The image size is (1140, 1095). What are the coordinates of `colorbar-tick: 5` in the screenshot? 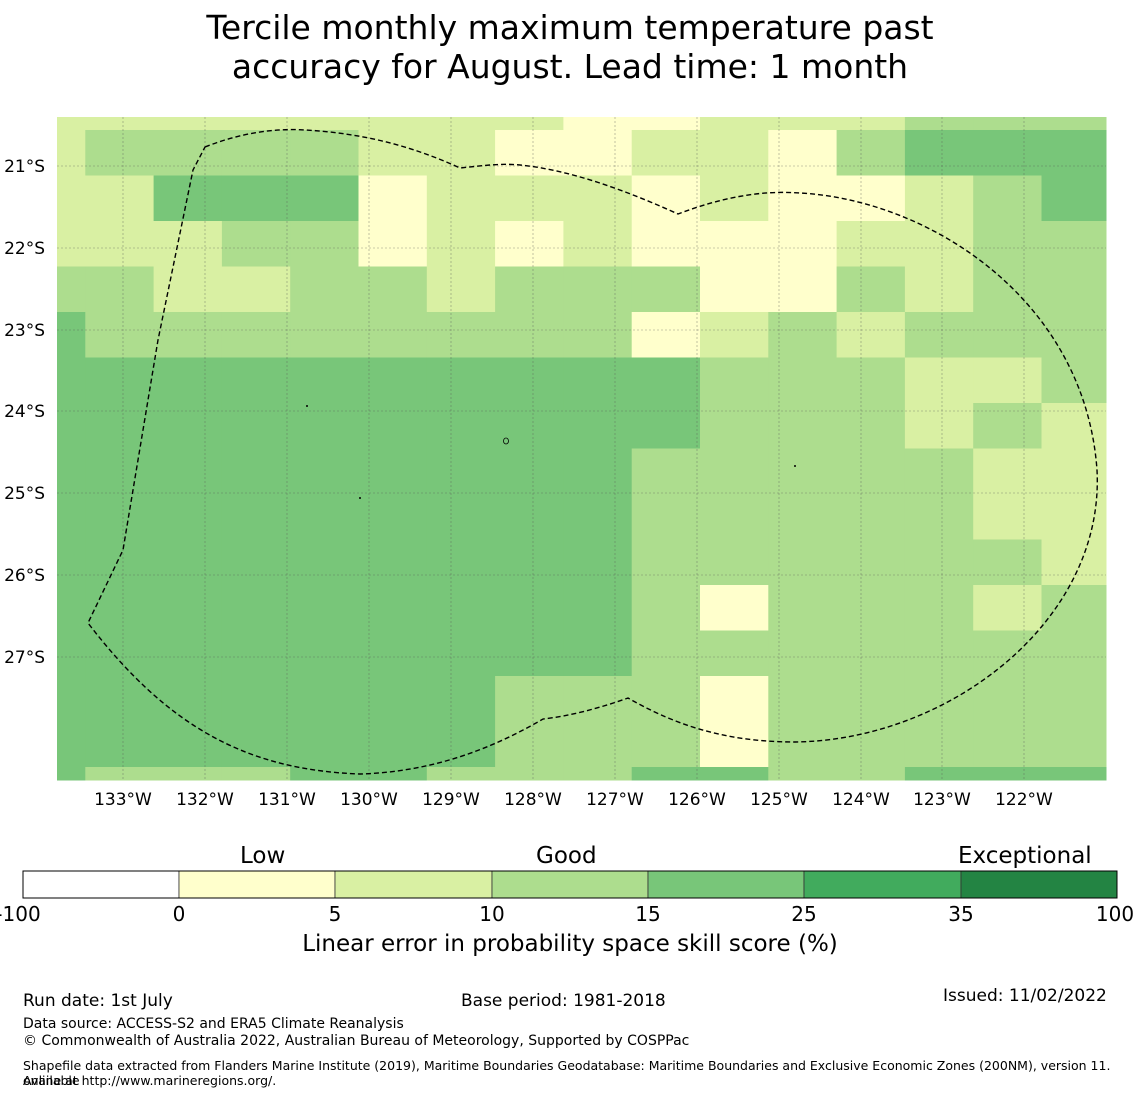 It's located at (335, 914).